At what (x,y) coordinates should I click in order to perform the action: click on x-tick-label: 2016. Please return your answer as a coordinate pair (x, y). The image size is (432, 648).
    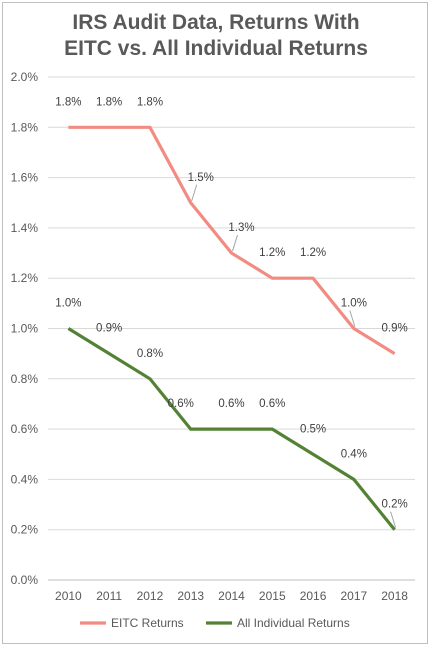
    Looking at the image, I should click on (313, 596).